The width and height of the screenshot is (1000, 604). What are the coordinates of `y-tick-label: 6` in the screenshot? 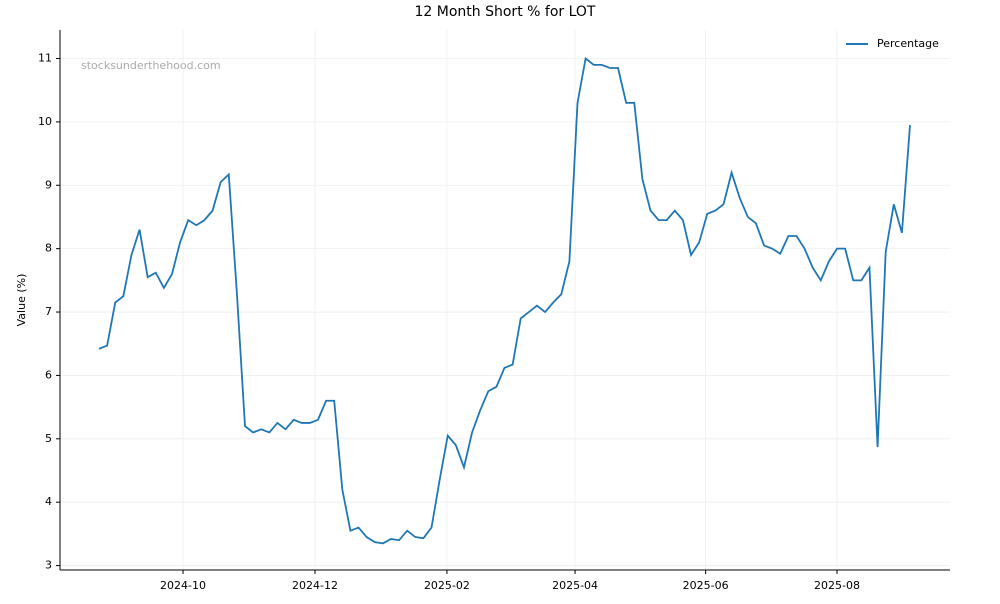 It's located at (48, 374).